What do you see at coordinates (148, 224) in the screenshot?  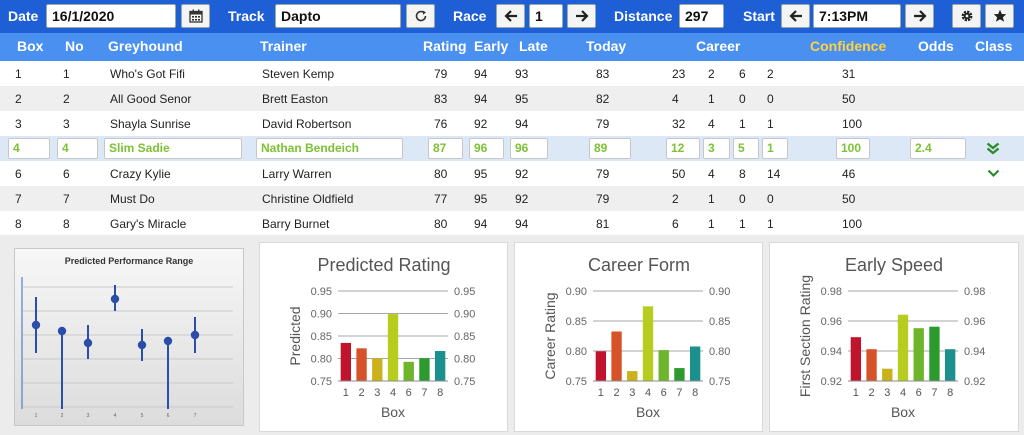 I see `cell-greyhound: Gary's Miracle` at bounding box center [148, 224].